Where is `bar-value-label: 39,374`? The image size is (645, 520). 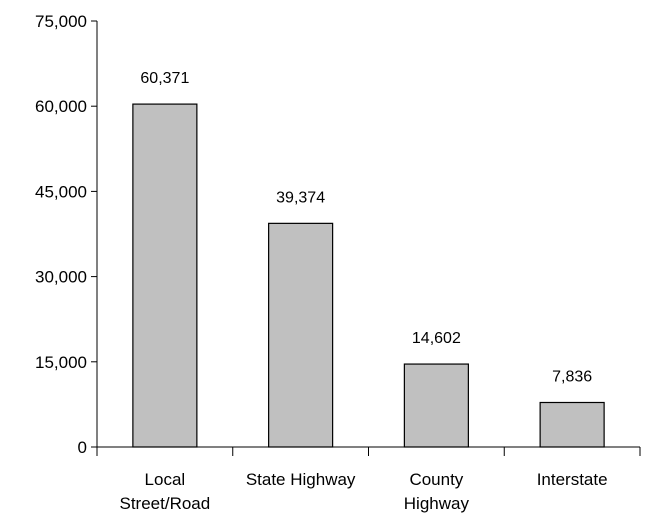 bar-value-label: 39,374 is located at coordinates (300, 197).